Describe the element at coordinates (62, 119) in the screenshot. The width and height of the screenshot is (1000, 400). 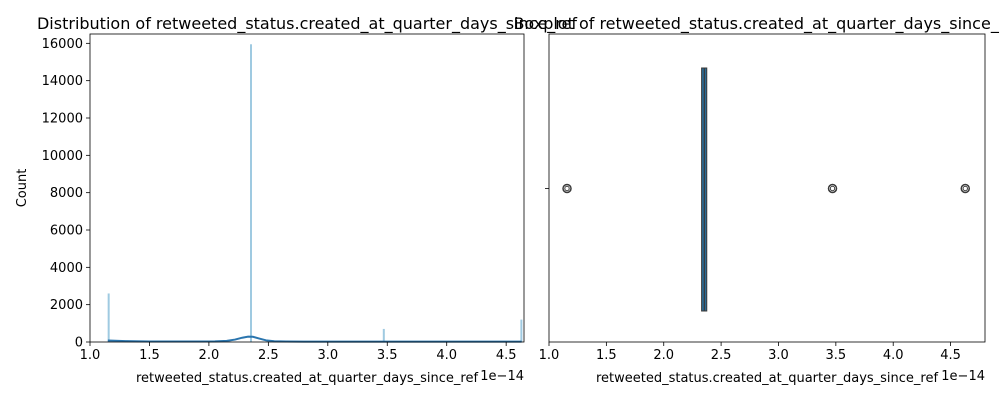
I see `histogram-y-tick-label: 12000` at that location.